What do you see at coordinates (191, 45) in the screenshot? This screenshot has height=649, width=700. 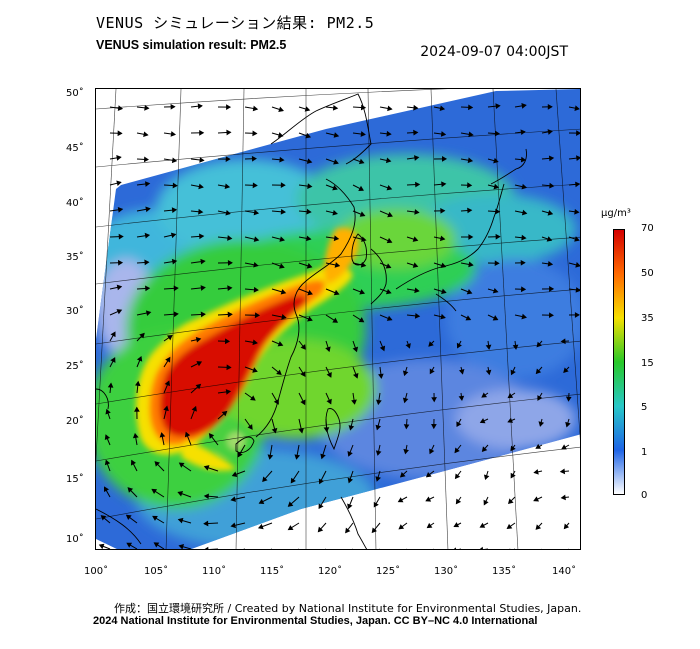 I see `title-english: VENUS simulation result: PM2.5` at bounding box center [191, 45].